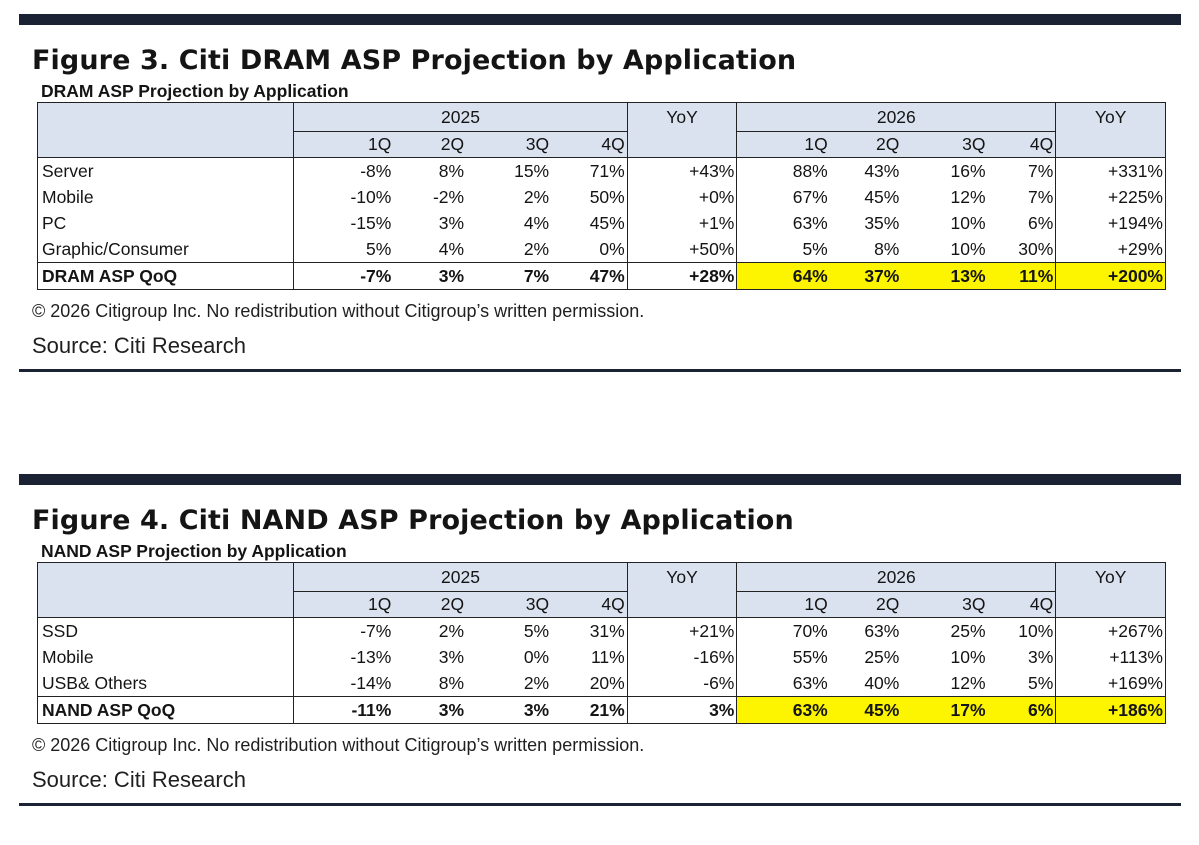 Image resolution: width=1199 pixels, height=845 pixels. What do you see at coordinates (509, 276) in the screenshot?
I see `total-value: 7%` at bounding box center [509, 276].